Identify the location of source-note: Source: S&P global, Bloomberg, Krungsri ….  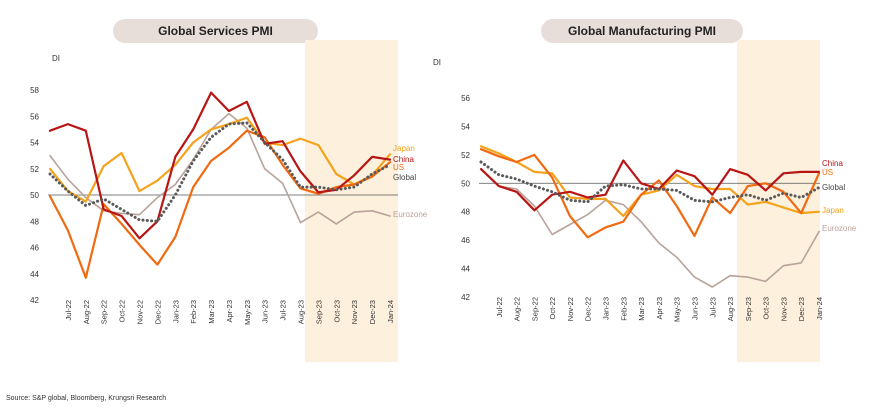
(86, 398).